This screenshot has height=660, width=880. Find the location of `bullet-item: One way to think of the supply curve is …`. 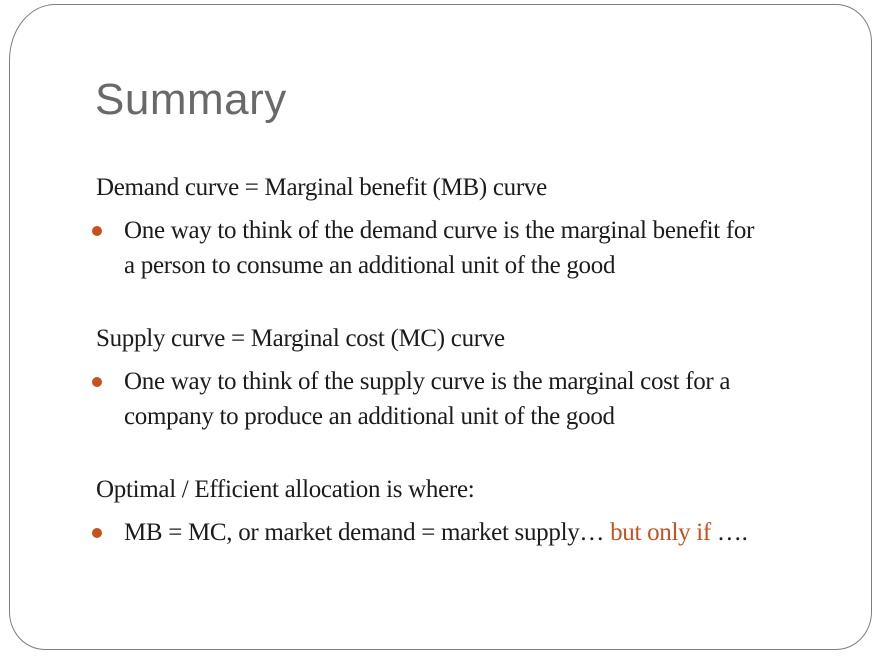

bullet-item: One way to think of the supply curve is … is located at coordinates (471, 399).